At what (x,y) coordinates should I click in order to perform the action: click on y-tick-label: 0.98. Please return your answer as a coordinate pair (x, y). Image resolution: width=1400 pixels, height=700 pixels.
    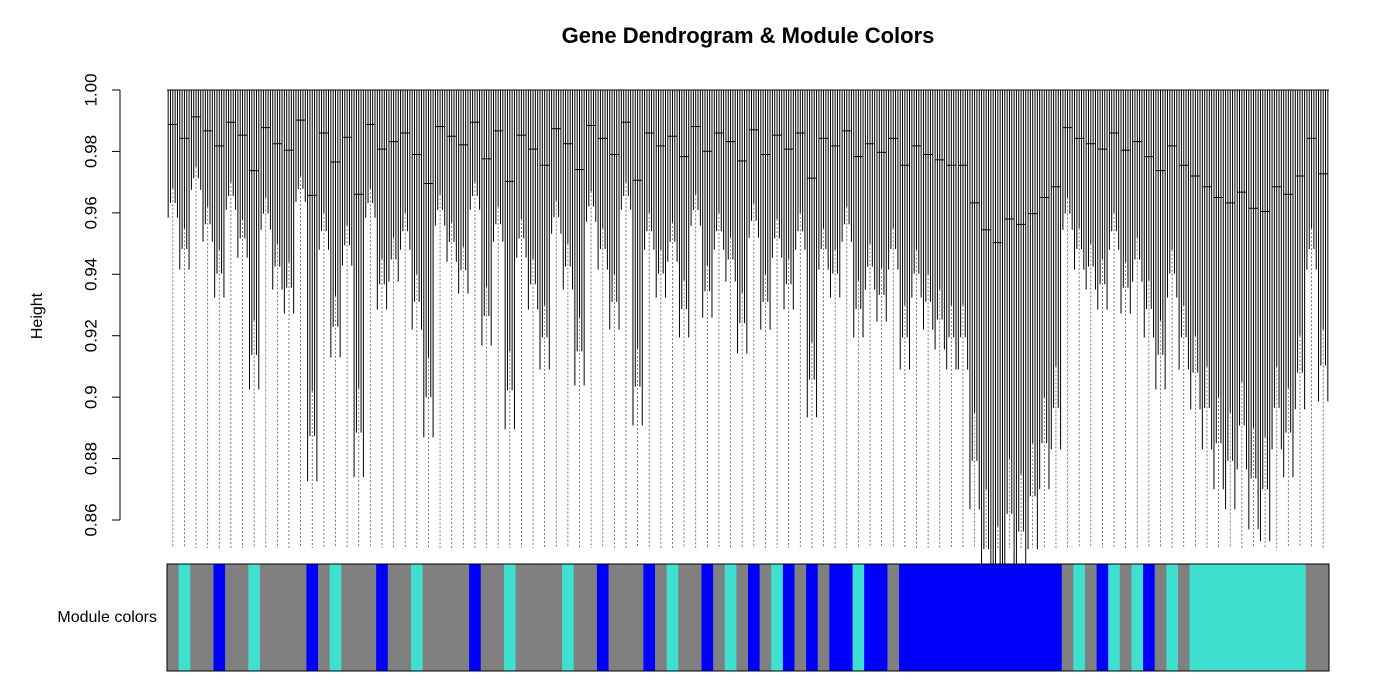
    Looking at the image, I should click on (90, 151).